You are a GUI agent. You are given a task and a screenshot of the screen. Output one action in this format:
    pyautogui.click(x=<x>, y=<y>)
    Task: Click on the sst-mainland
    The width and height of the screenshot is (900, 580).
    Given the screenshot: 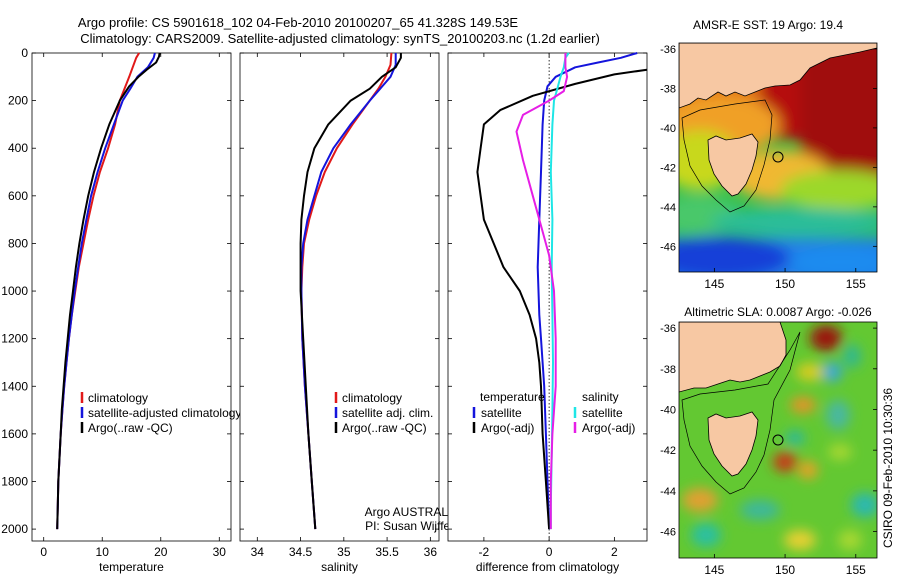 What is the action you would take?
    pyautogui.click(x=778, y=76)
    